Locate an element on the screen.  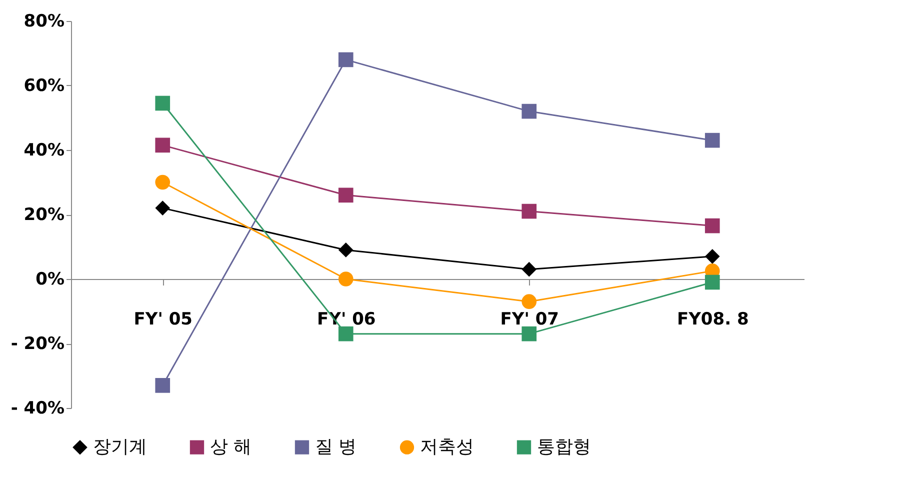
y-tick-label: 80% is located at coordinates (44, 22).